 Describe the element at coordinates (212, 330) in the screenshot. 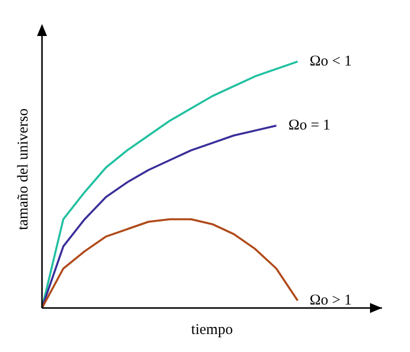

I see `x-axis-title: tiempo` at that location.